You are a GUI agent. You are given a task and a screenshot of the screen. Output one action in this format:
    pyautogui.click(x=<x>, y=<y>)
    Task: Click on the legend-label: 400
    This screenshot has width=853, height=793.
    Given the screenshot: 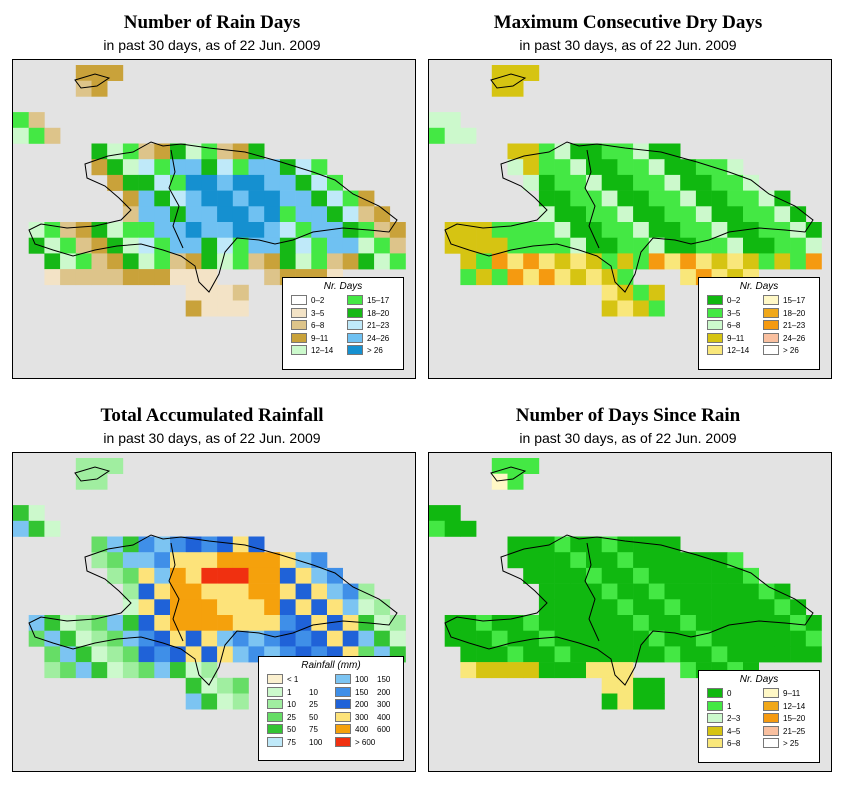 What is the action you would take?
    pyautogui.click(x=362, y=729)
    